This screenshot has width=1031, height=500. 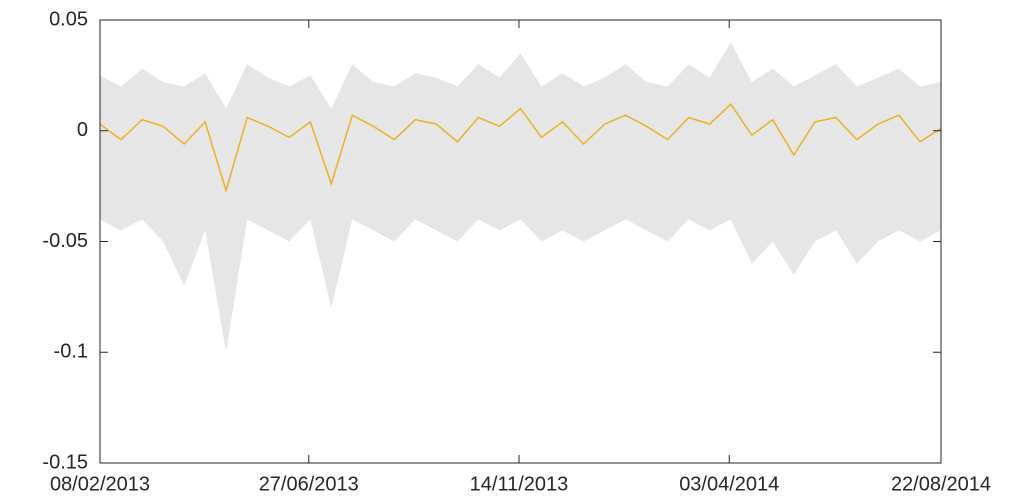 What do you see at coordinates (729, 484) in the screenshot?
I see `x-tick-label: 03/04/2014` at bounding box center [729, 484].